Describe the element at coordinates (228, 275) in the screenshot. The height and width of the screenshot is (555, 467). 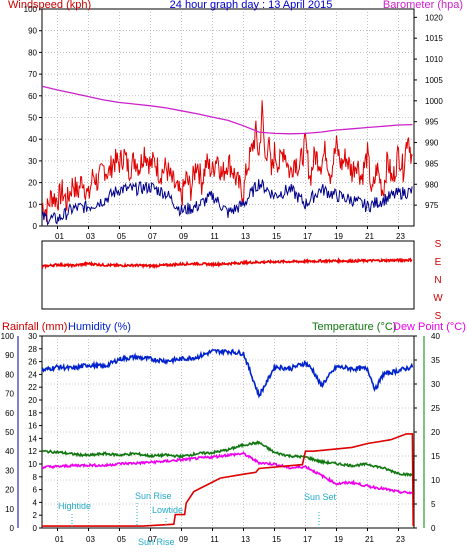
I see `panel2-frame` at that location.